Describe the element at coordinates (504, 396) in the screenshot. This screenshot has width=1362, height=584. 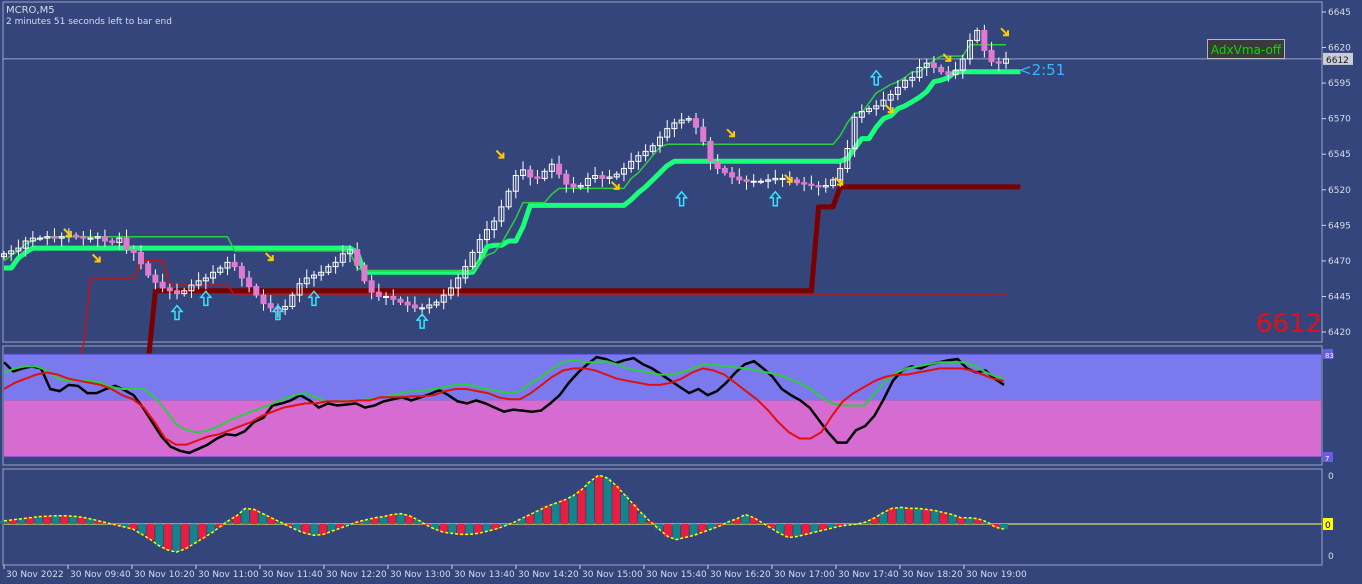
I see `oscillator-line-green` at that location.